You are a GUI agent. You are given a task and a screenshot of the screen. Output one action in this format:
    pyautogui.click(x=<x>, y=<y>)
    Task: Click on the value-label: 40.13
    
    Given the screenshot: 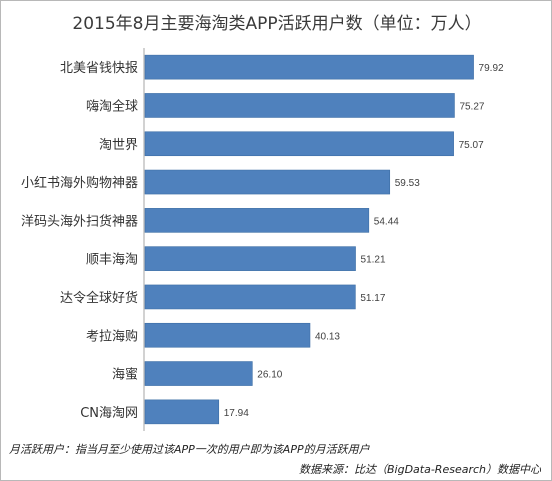 What is the action you would take?
    pyautogui.click(x=327, y=336)
    